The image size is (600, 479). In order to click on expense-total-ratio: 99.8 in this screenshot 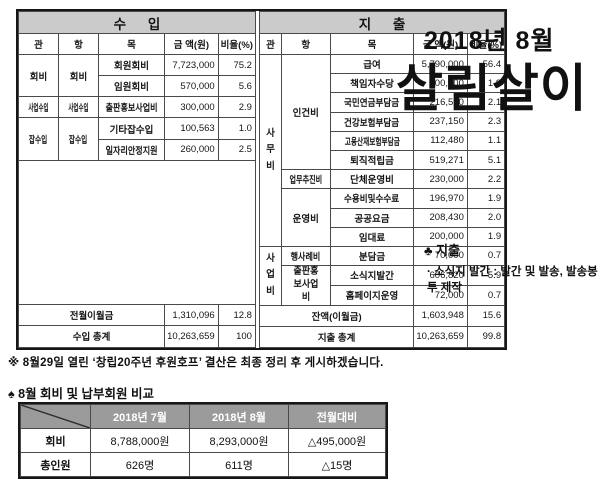, I will do `click(486, 336)`.